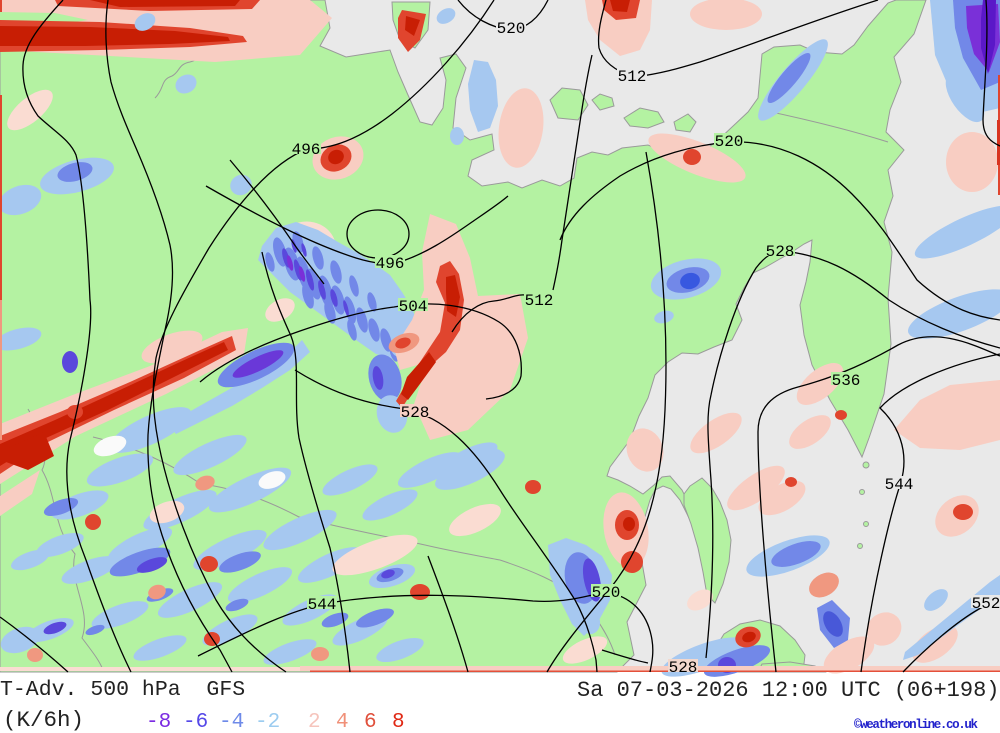 The image size is (1000, 733). Describe the element at coordinates (158, 722) in the screenshot. I see `svg-text: -8` at that location.